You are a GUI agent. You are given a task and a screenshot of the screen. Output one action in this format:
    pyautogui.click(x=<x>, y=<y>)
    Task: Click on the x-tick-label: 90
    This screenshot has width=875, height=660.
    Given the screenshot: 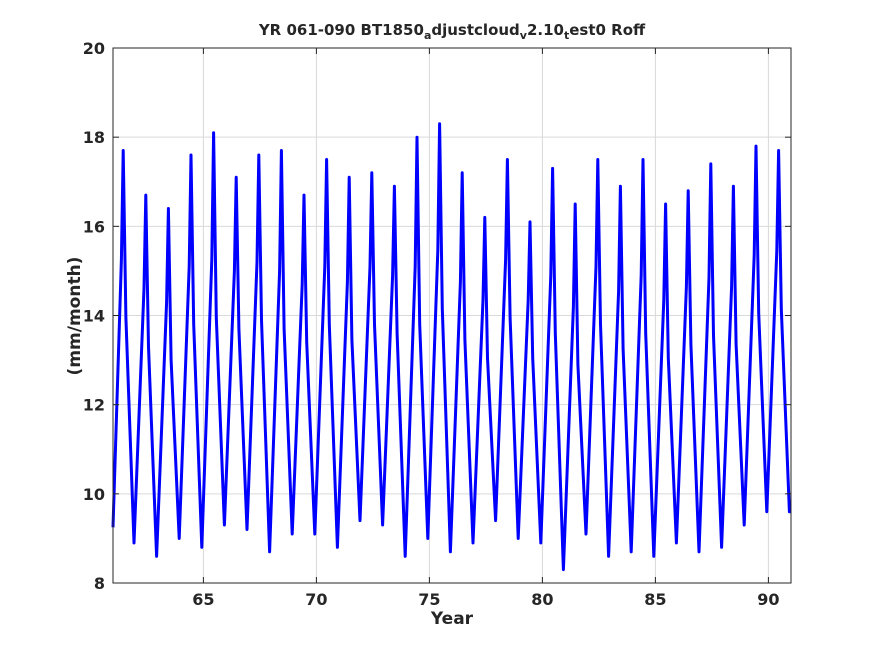 What is the action you would take?
    pyautogui.click(x=768, y=599)
    